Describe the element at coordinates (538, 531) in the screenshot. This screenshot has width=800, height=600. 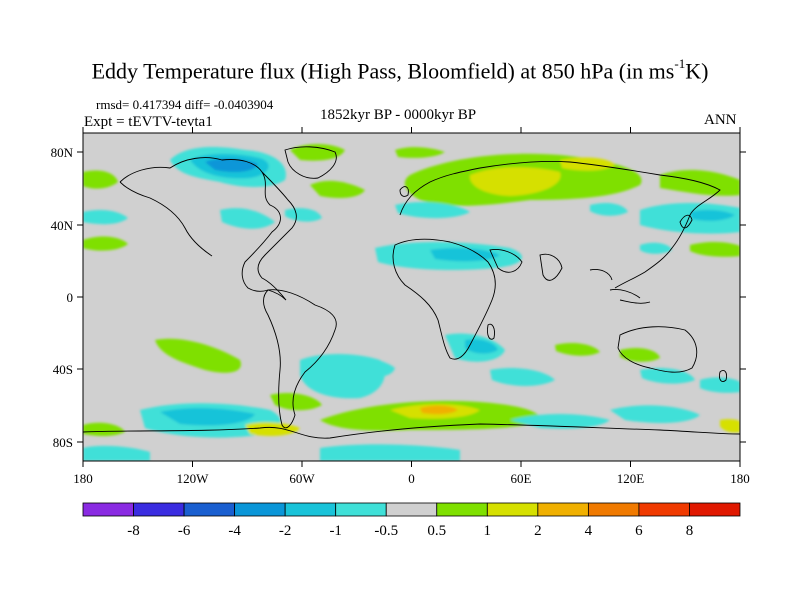
I see `colorbar-label: 2` at that location.